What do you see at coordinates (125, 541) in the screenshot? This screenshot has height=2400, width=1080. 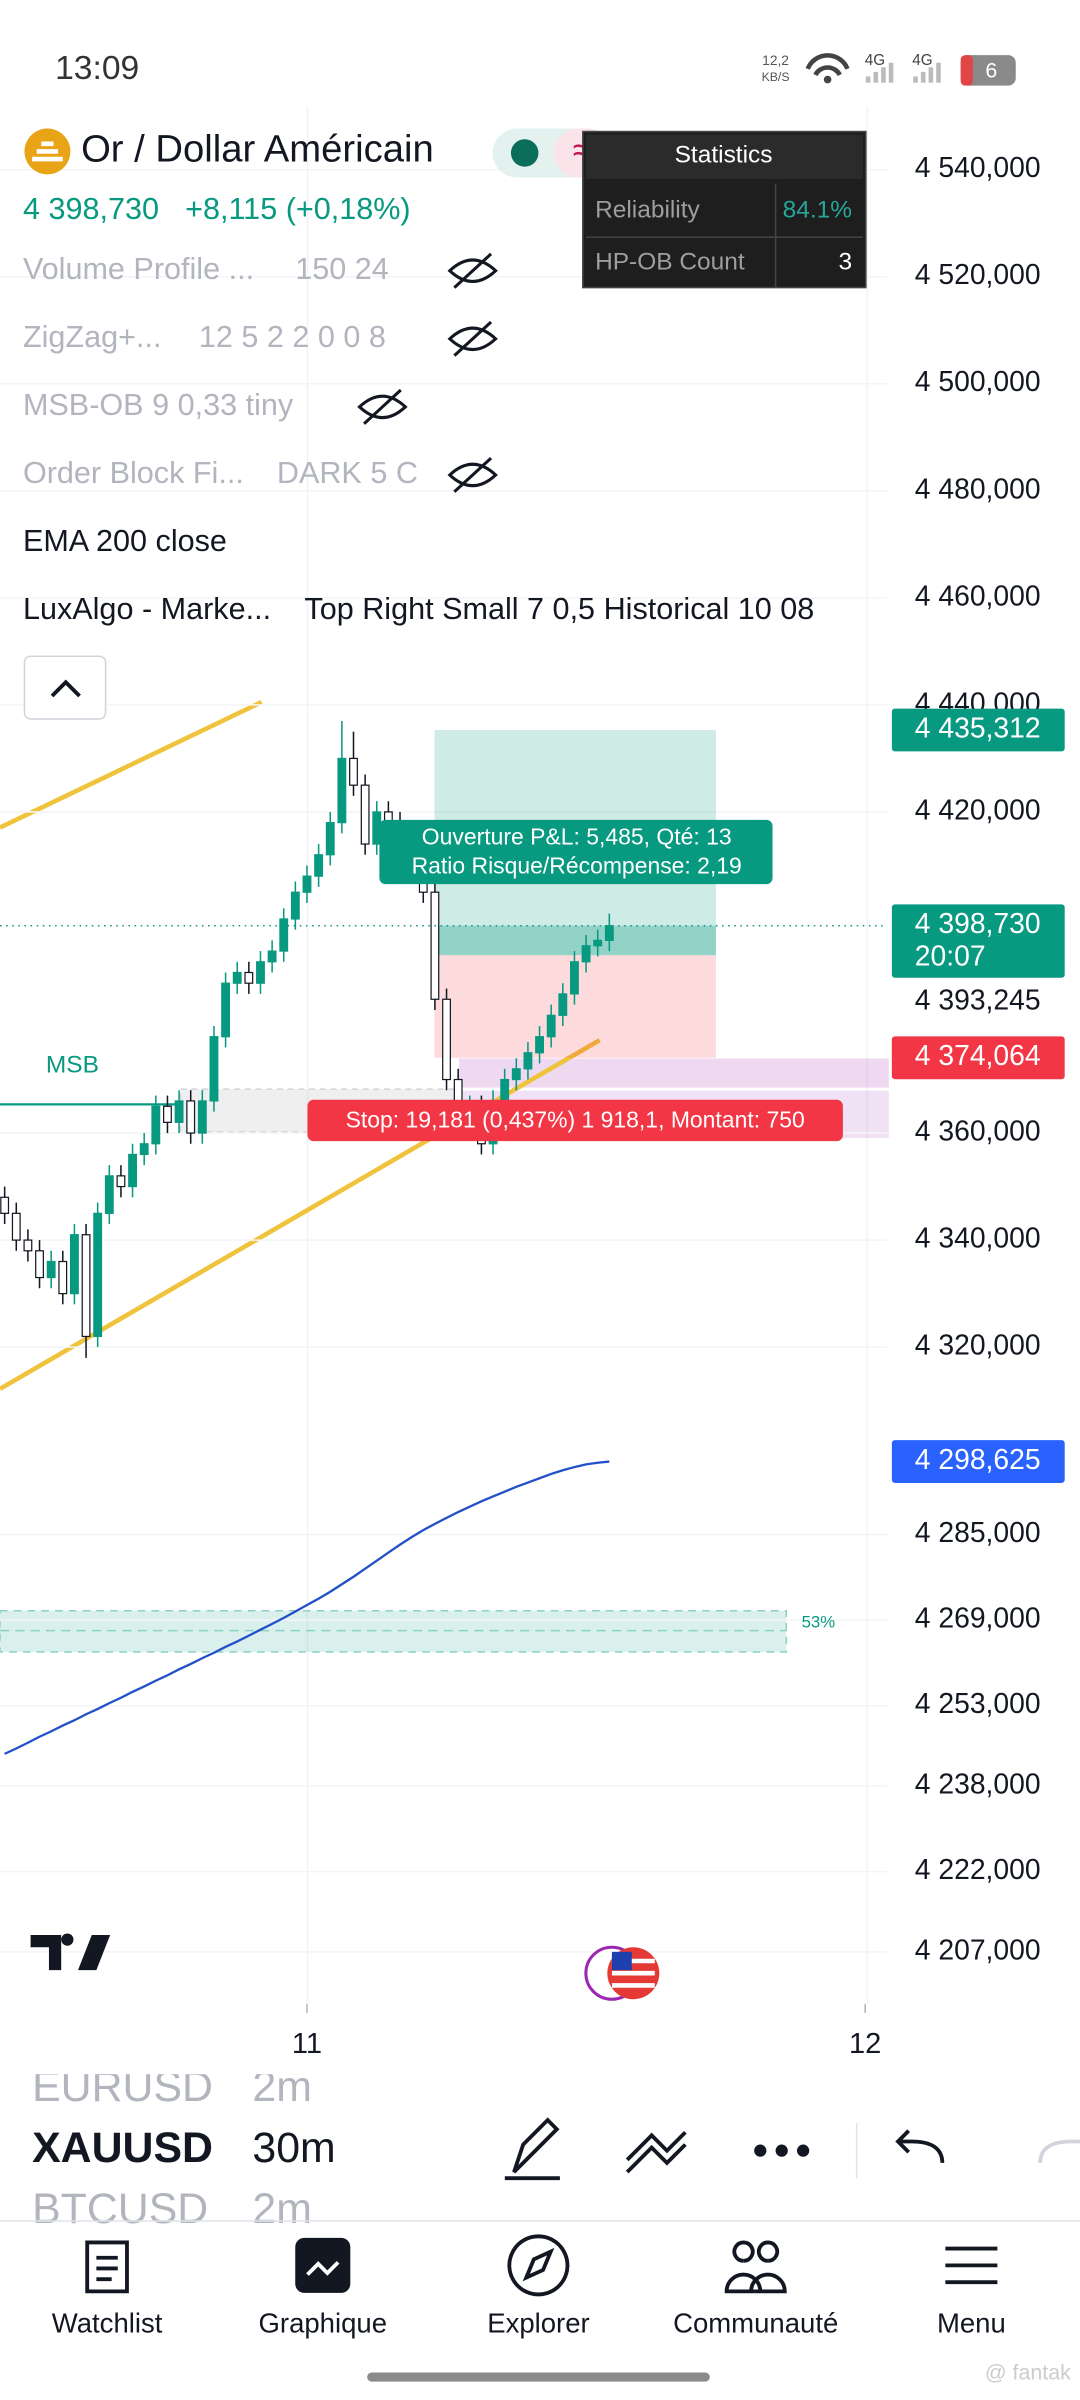 I see `indicator-name: EMA 200 close` at bounding box center [125, 541].